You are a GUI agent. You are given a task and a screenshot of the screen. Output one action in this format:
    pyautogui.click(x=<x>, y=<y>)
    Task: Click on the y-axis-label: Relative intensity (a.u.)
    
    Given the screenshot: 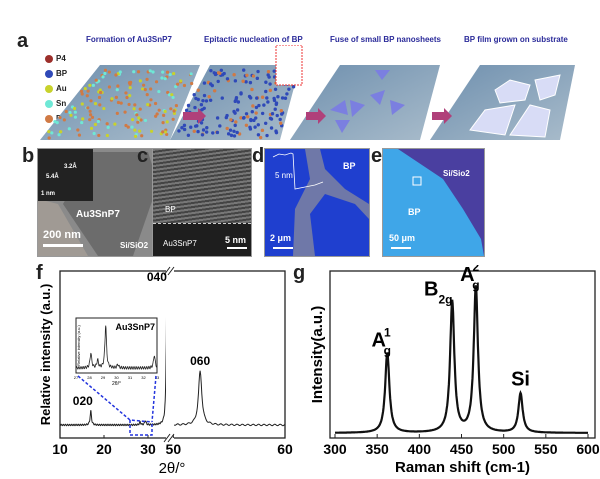 What is the action you would take?
    pyautogui.click(x=45, y=355)
    